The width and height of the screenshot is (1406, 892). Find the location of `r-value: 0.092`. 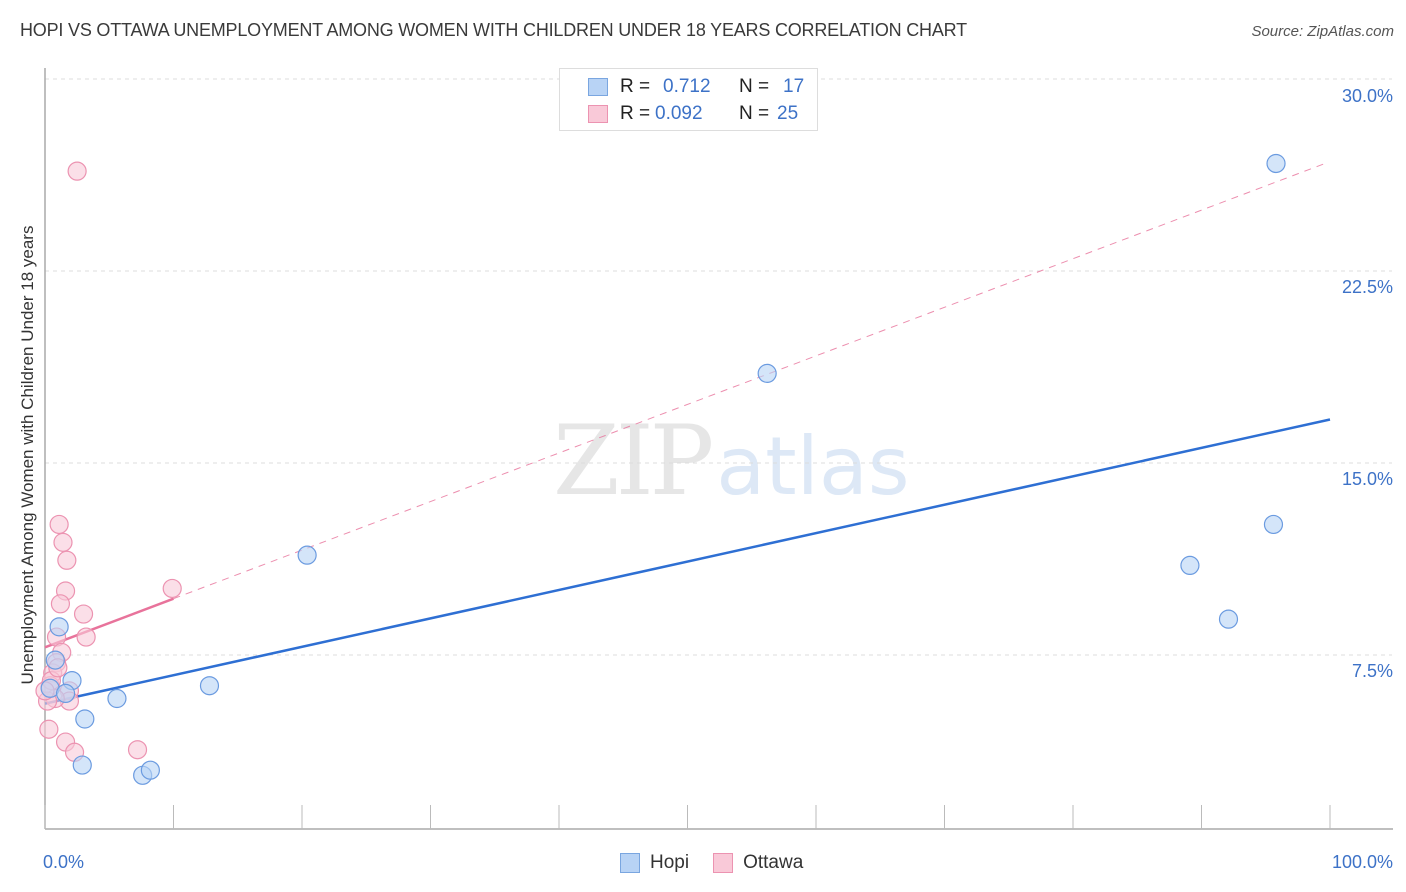

r-value: 0.092 is located at coordinates (679, 113).